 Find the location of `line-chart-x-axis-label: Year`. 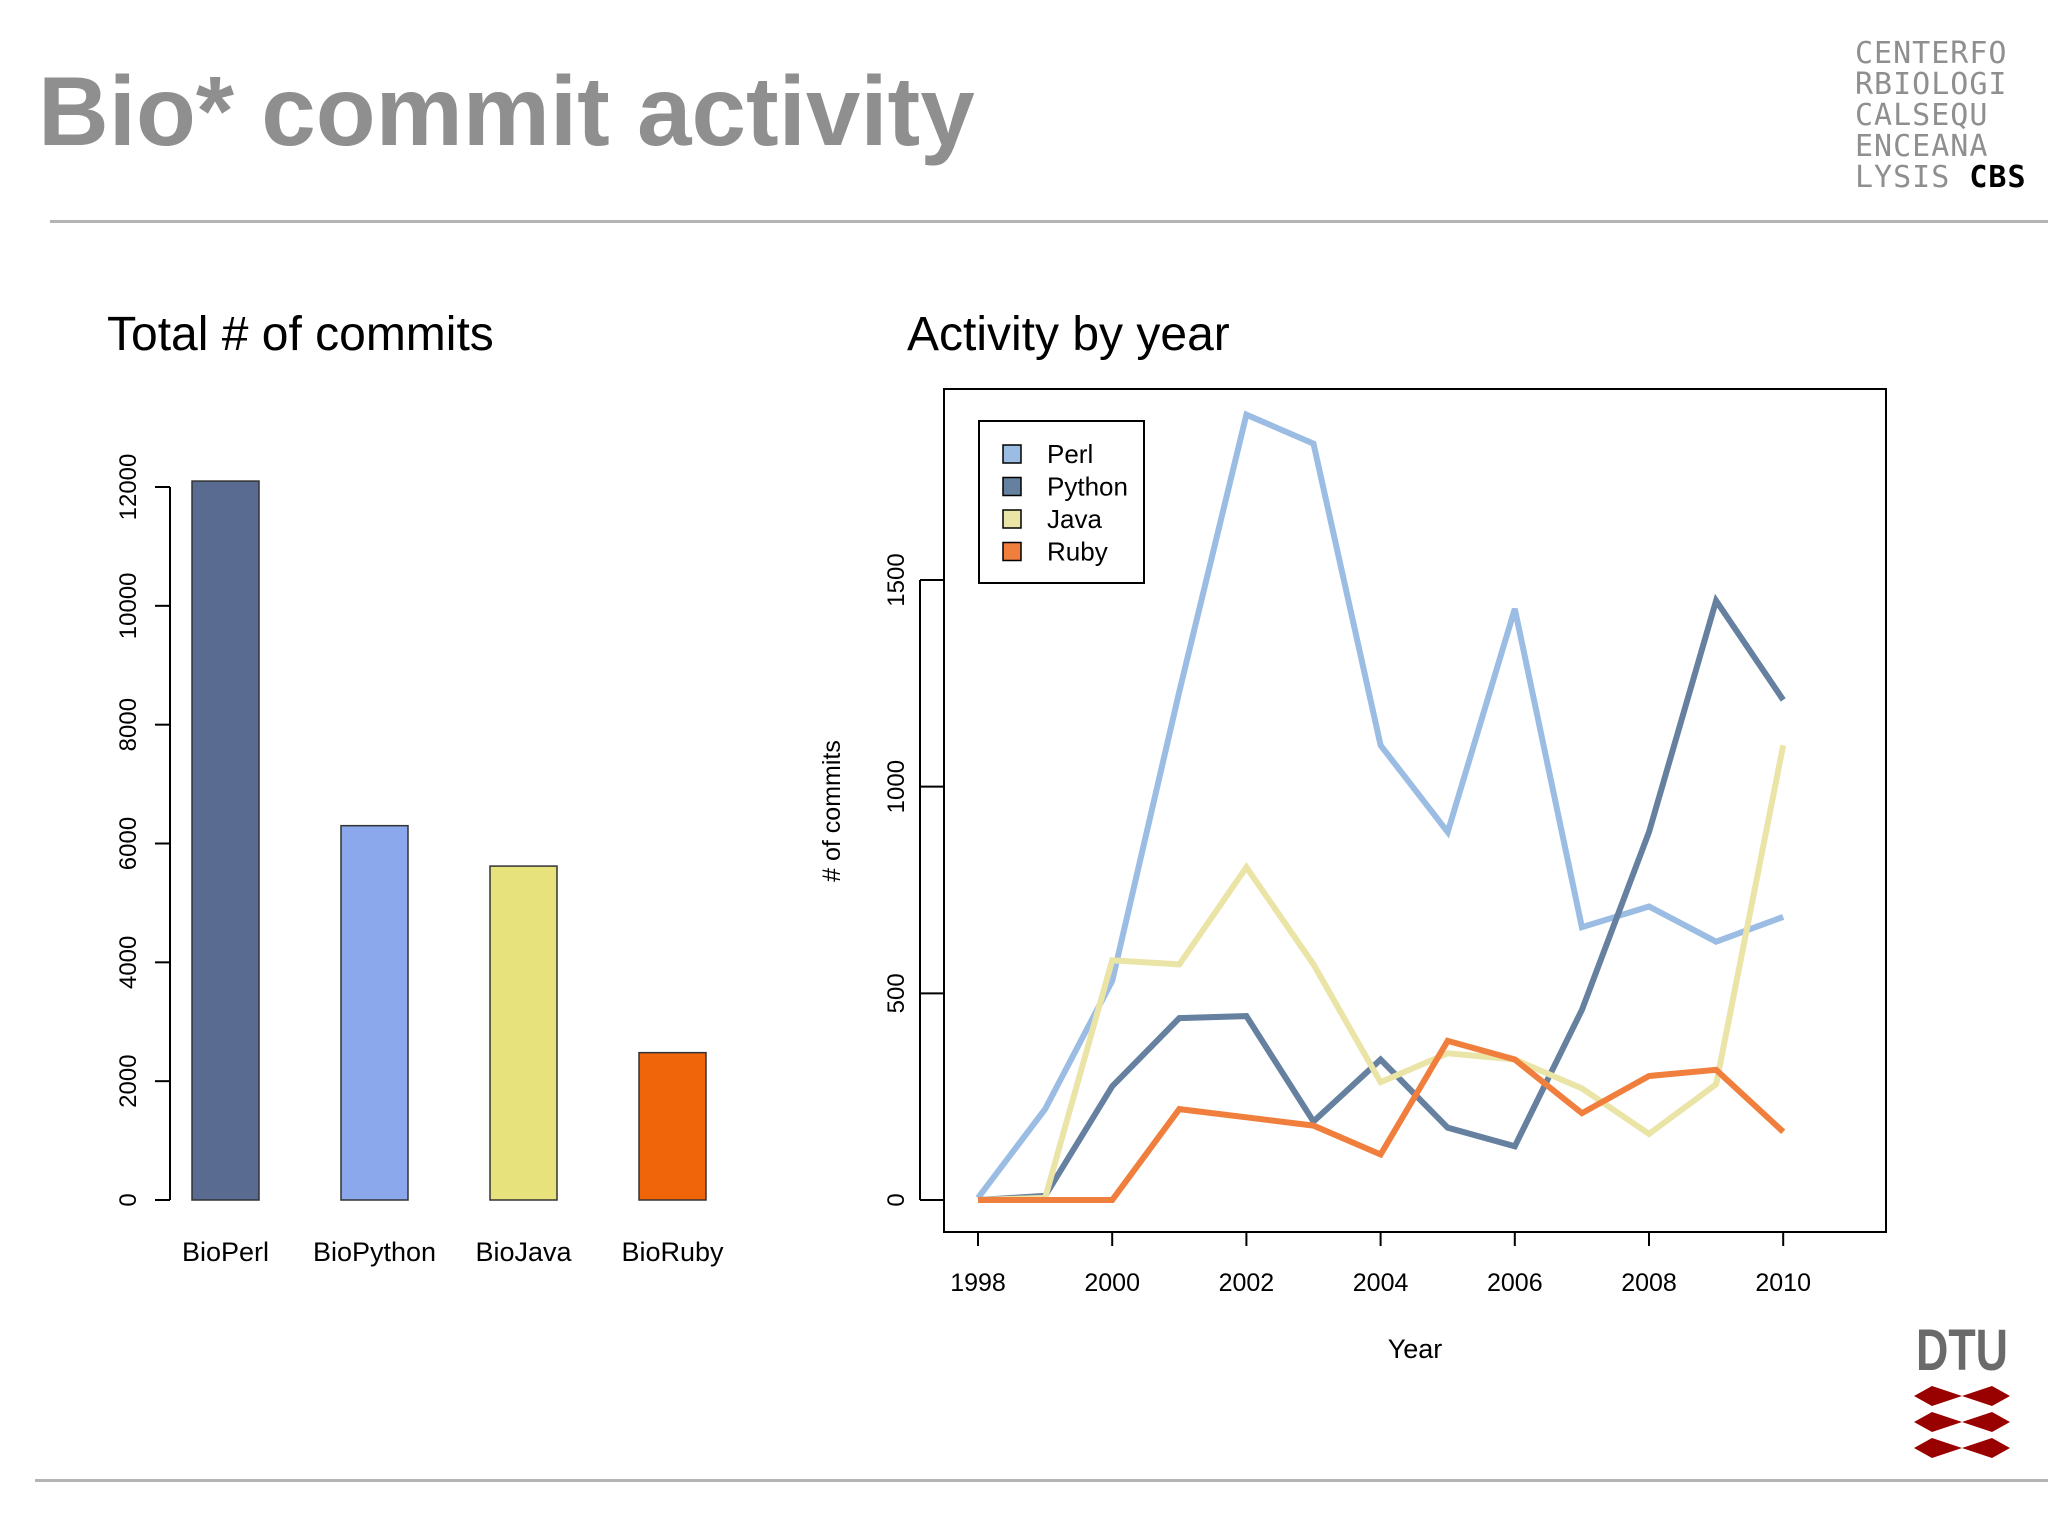

line-chart-x-axis-label: Year is located at coordinates (1415, 1349).